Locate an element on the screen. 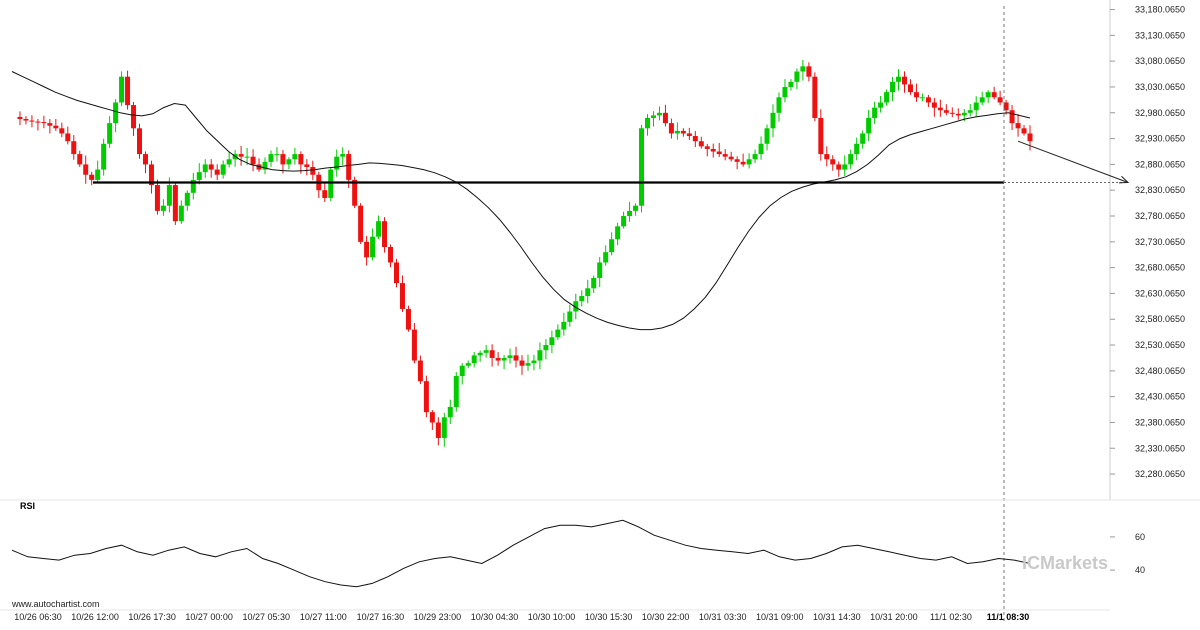 The width and height of the screenshot is (1200, 630). rsi-title: RSI is located at coordinates (27, 506).